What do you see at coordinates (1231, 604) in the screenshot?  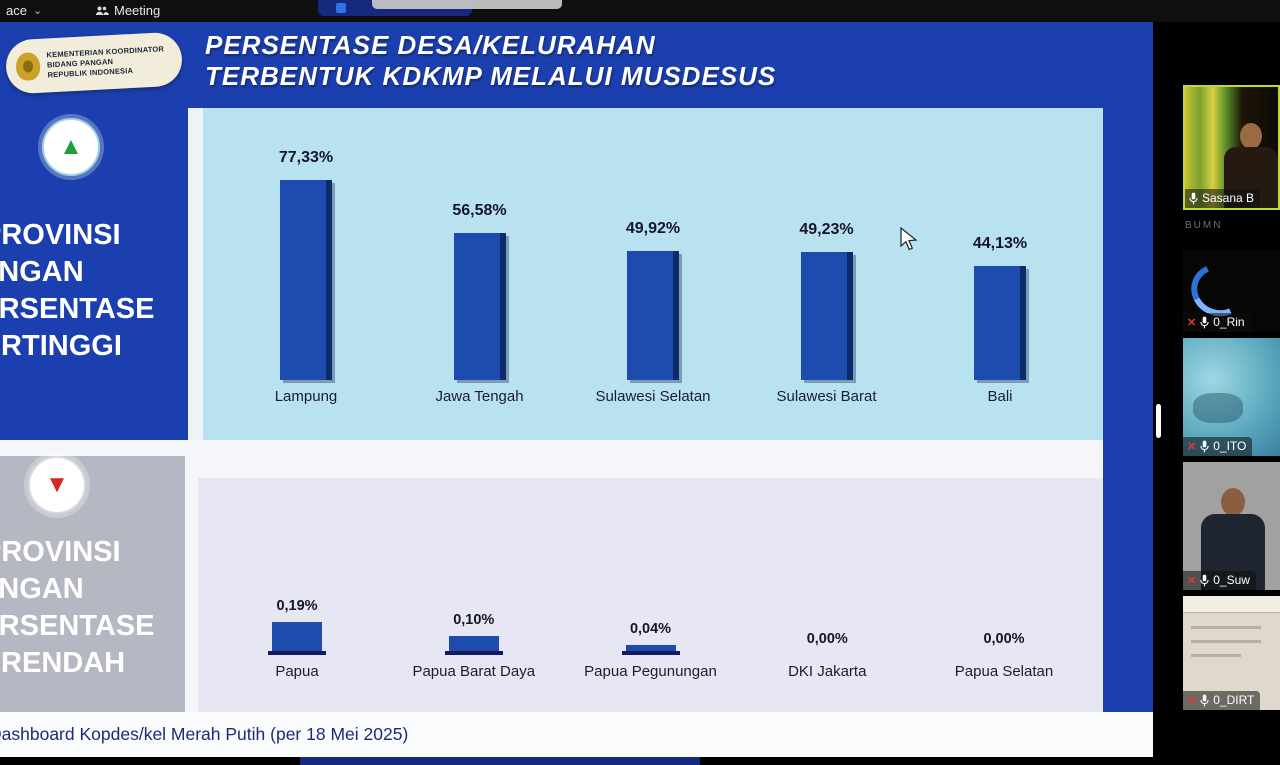 I see `document-header` at bounding box center [1231, 604].